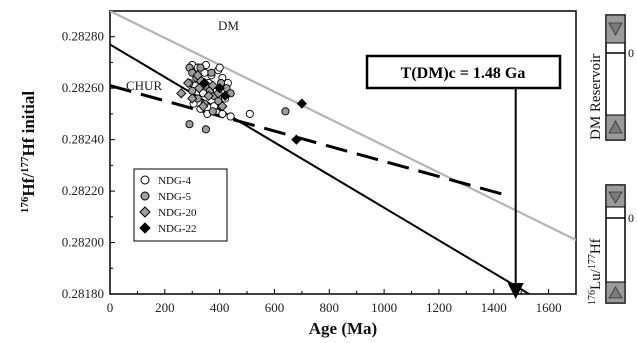 This screenshot has width=637, height=343. I want to click on legend-label-ndg-4: NDG-4, so click(174, 181).